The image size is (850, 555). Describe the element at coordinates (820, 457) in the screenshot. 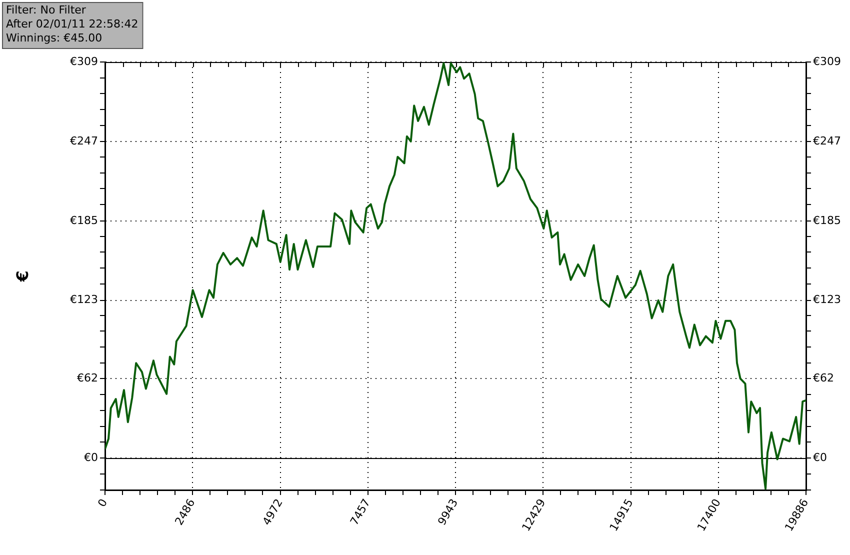

I see `y2-tick-label: €0` at that location.